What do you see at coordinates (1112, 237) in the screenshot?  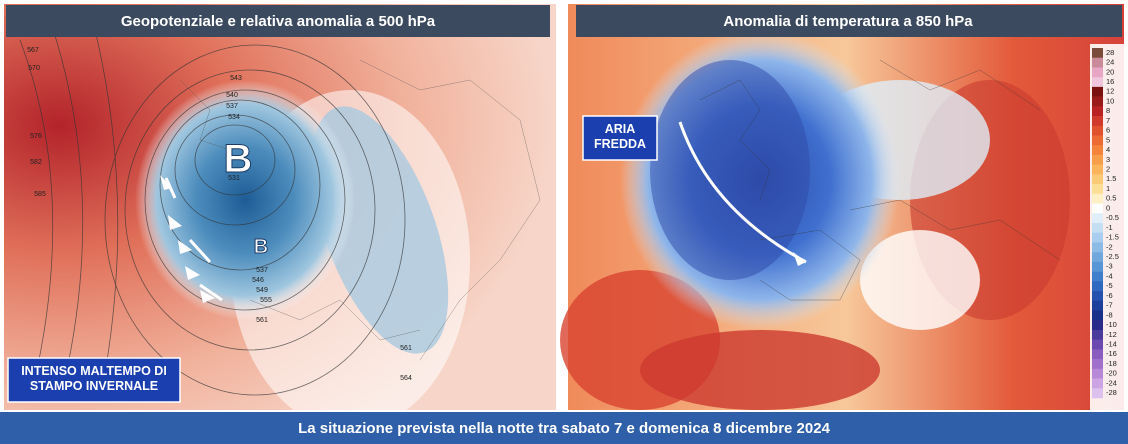 I see `colorbar-label: -1.5` at bounding box center [1112, 237].